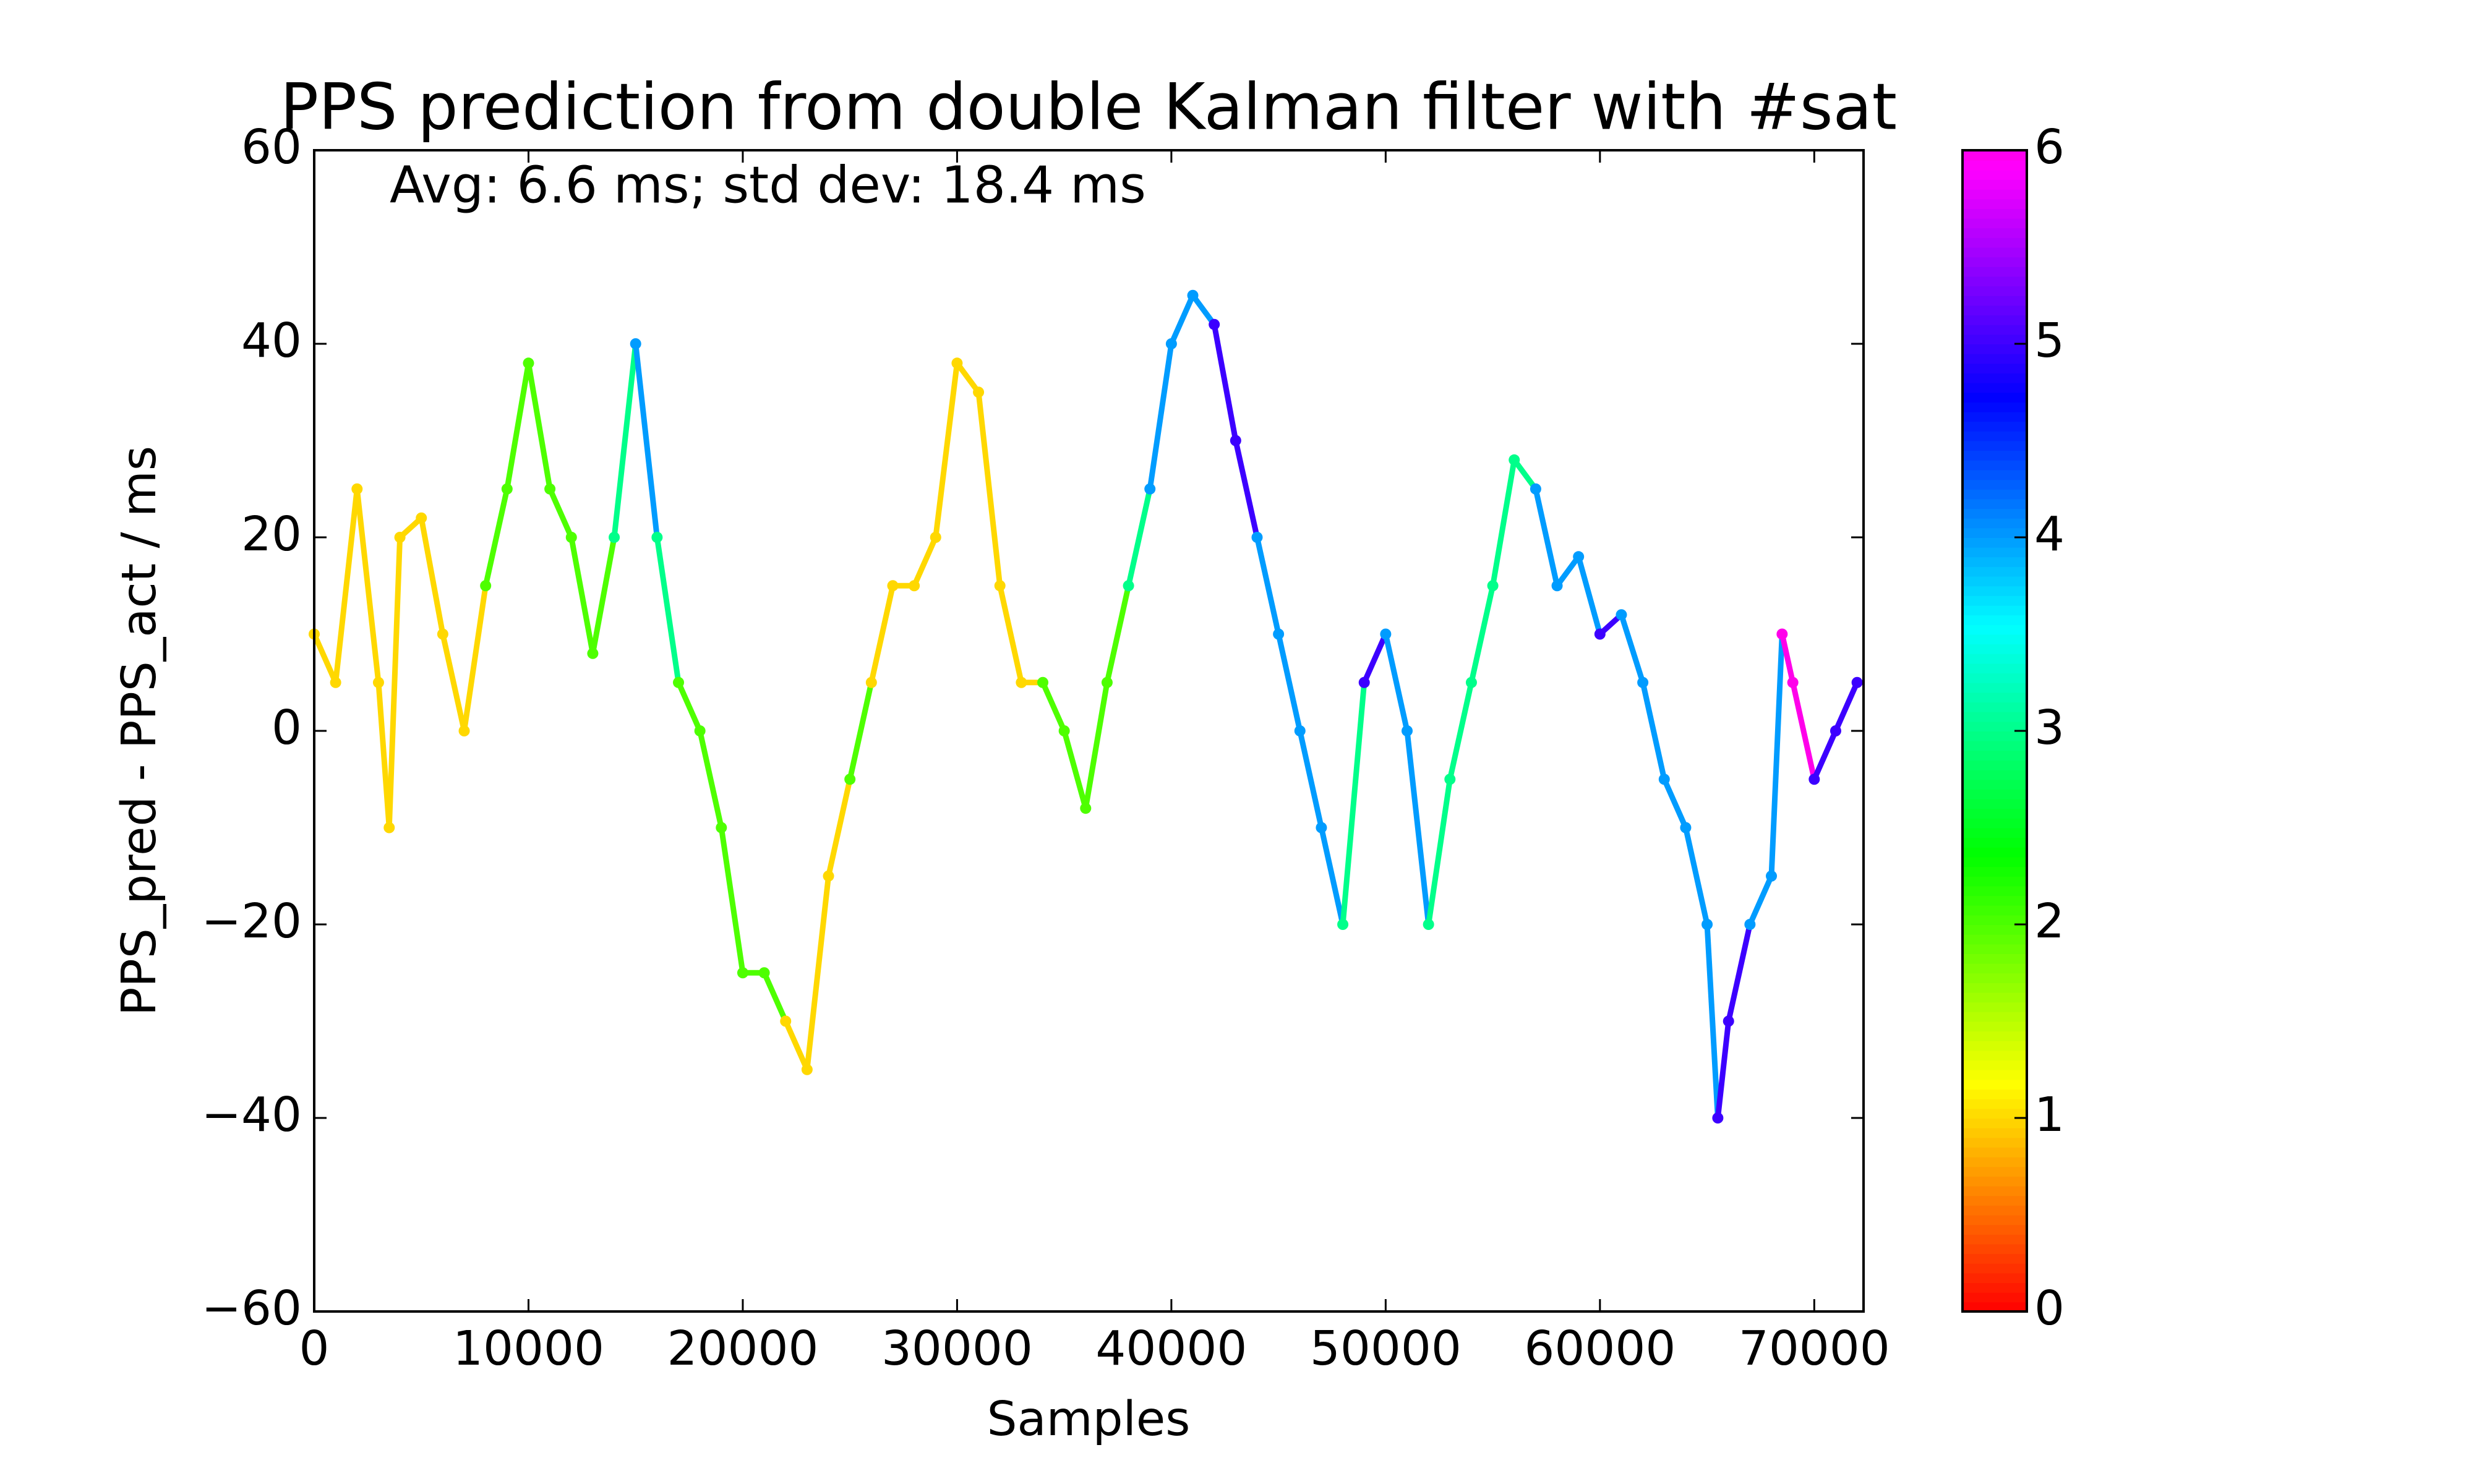 Image resolution: width=2474 pixels, height=1484 pixels. What do you see at coordinates (139, 731) in the screenshot?
I see `y-axis-label: PPS_pred - PPS_act / ms` at bounding box center [139, 731].